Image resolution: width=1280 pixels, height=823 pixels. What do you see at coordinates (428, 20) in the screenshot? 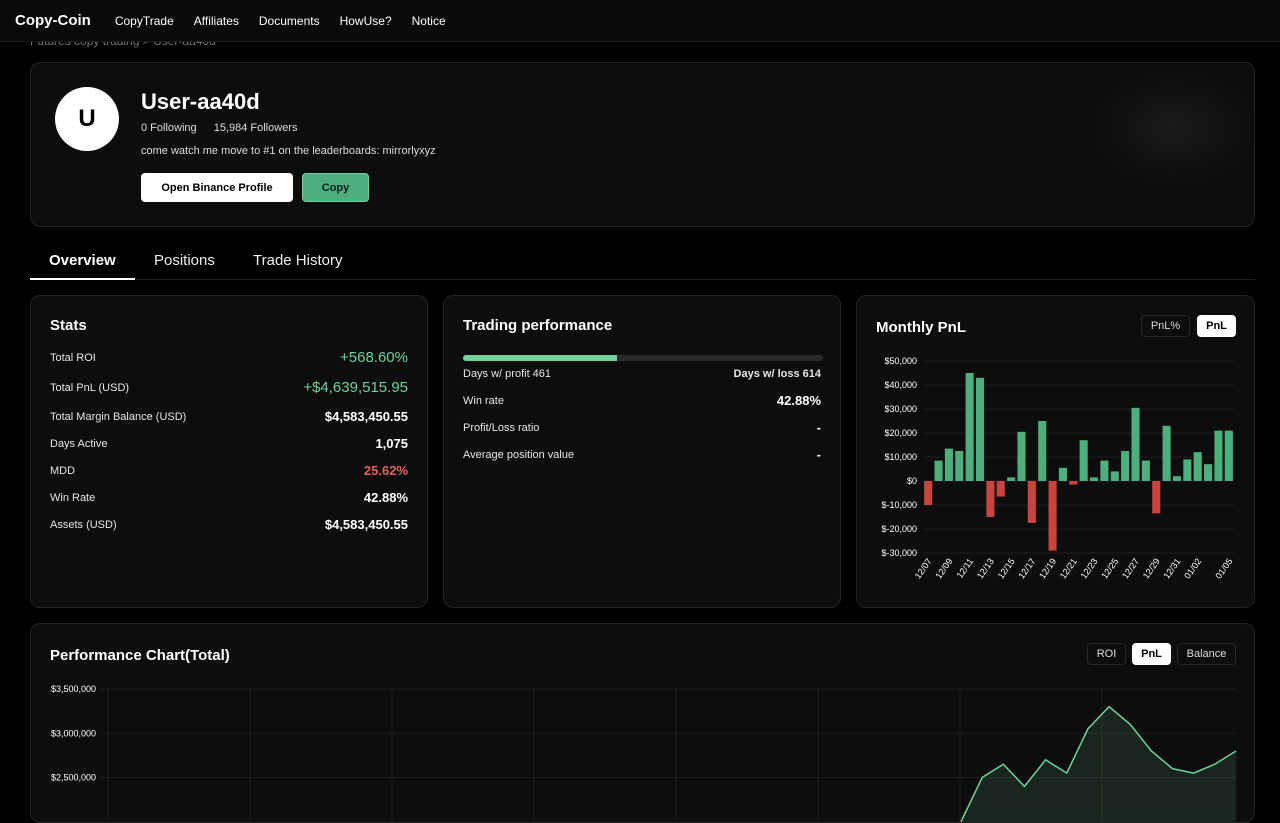
I see `nav-notice: Notice` at bounding box center [428, 20].